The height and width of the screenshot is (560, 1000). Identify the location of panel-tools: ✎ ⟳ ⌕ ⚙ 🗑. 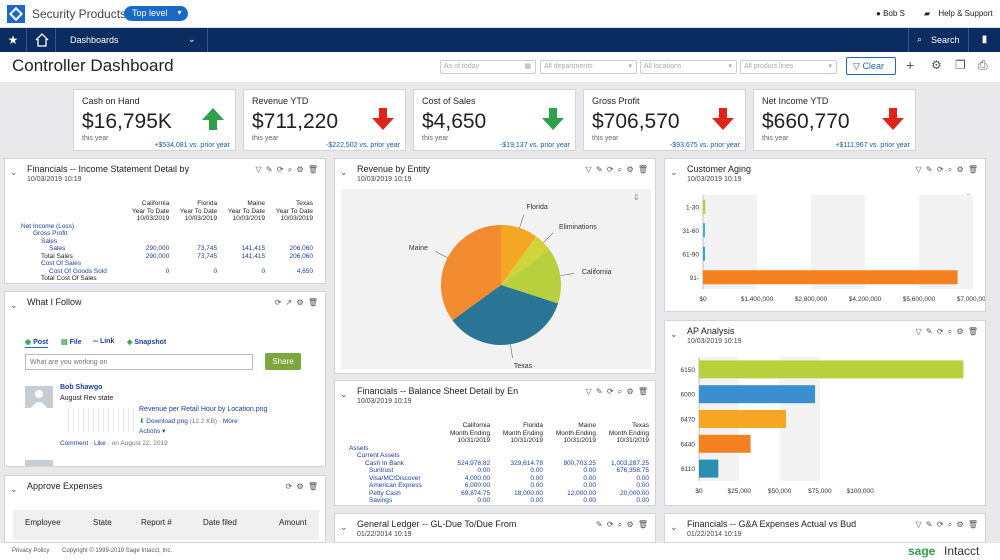
(622, 524).